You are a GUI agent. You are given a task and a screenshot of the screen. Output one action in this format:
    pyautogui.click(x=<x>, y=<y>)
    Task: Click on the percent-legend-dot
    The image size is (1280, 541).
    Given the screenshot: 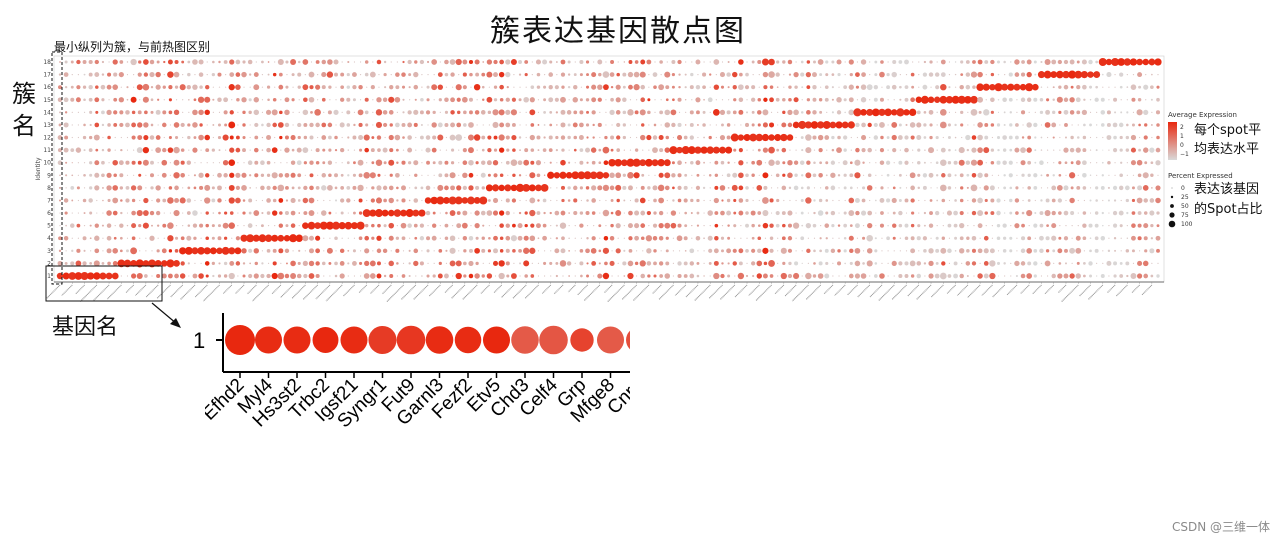 What is the action you would take?
    pyautogui.click(x=1172, y=215)
    